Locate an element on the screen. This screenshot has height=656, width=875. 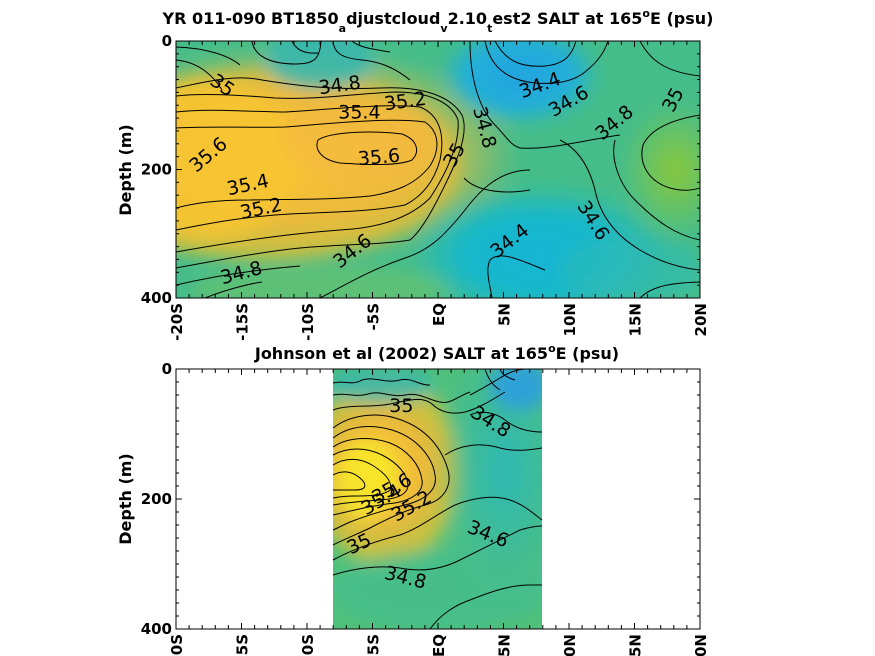
y-tick-labels-observed: 0 200 400 is located at coordinates (156, 499).